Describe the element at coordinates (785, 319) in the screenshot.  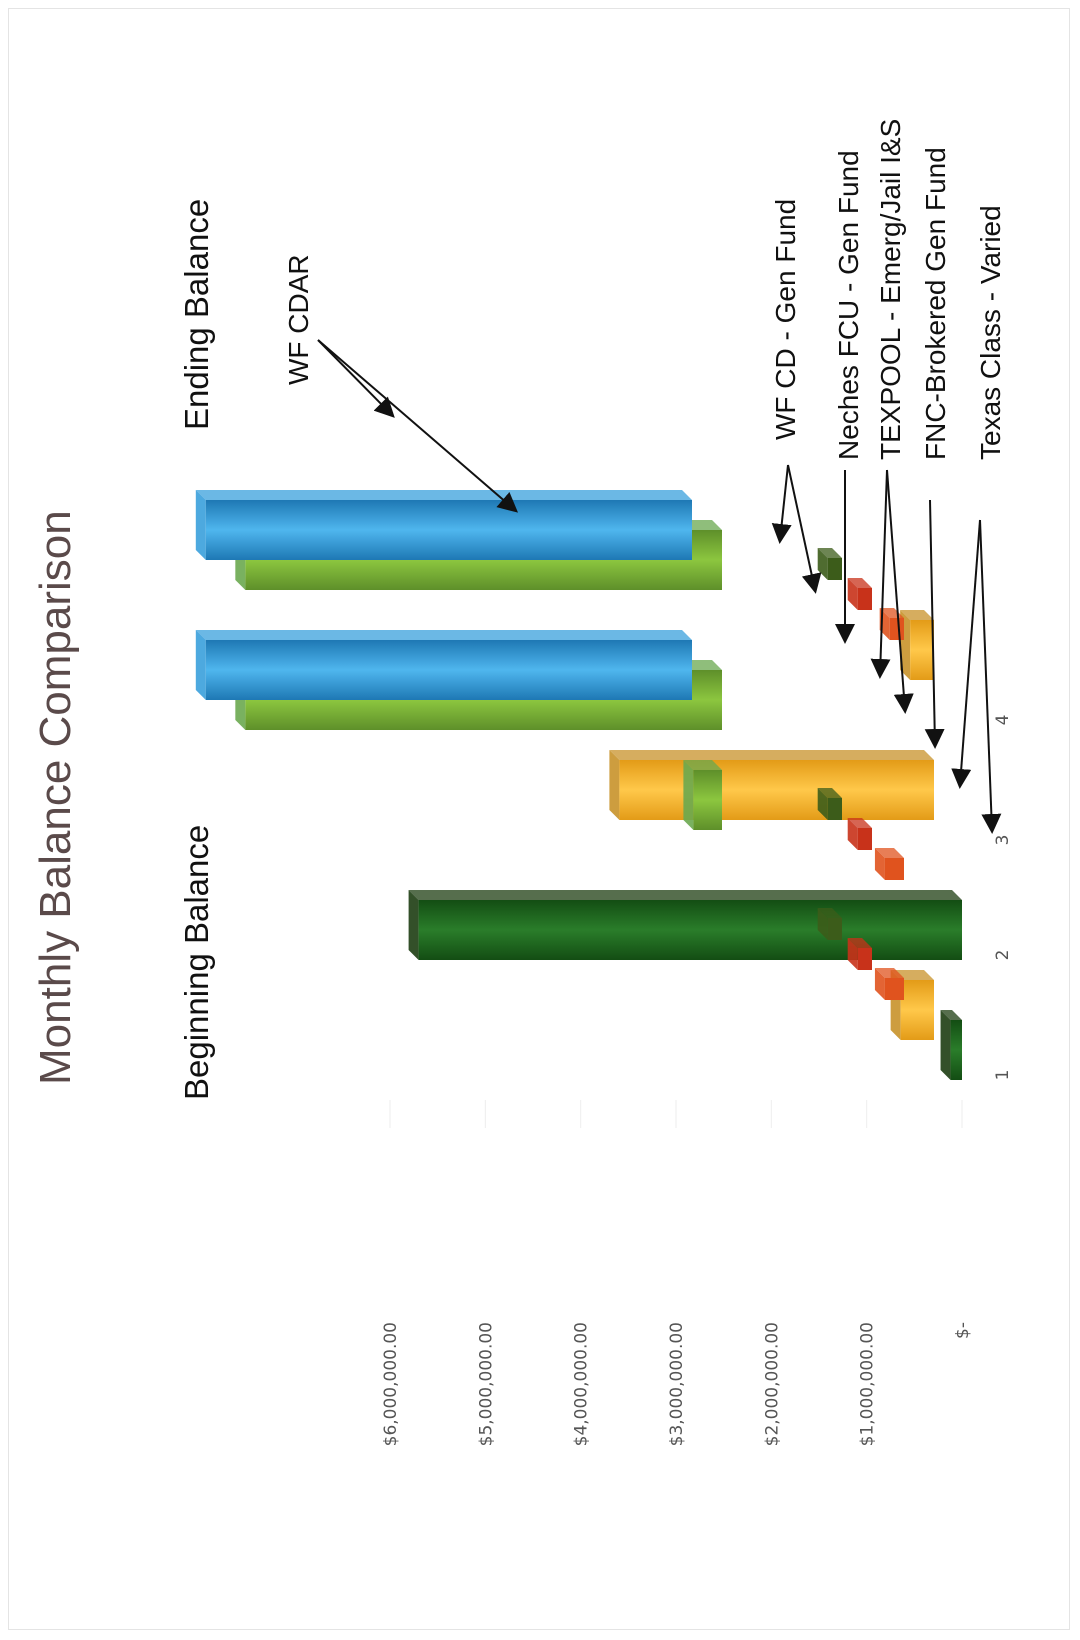
I see `callout-wf-cd: WF CD - Gen Fund` at that location.